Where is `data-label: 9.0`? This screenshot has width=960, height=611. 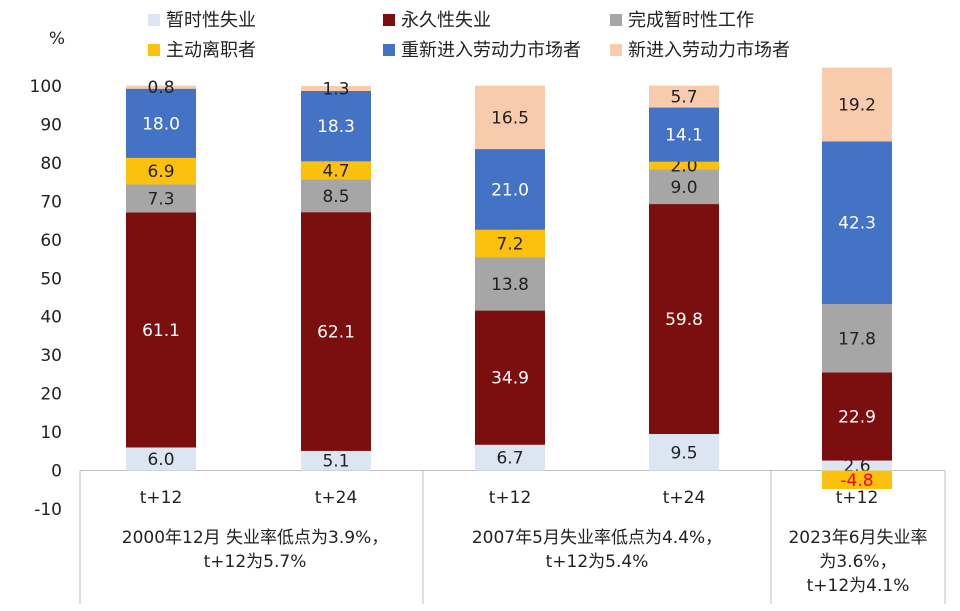
data-label: 9.0 is located at coordinates (683, 188).